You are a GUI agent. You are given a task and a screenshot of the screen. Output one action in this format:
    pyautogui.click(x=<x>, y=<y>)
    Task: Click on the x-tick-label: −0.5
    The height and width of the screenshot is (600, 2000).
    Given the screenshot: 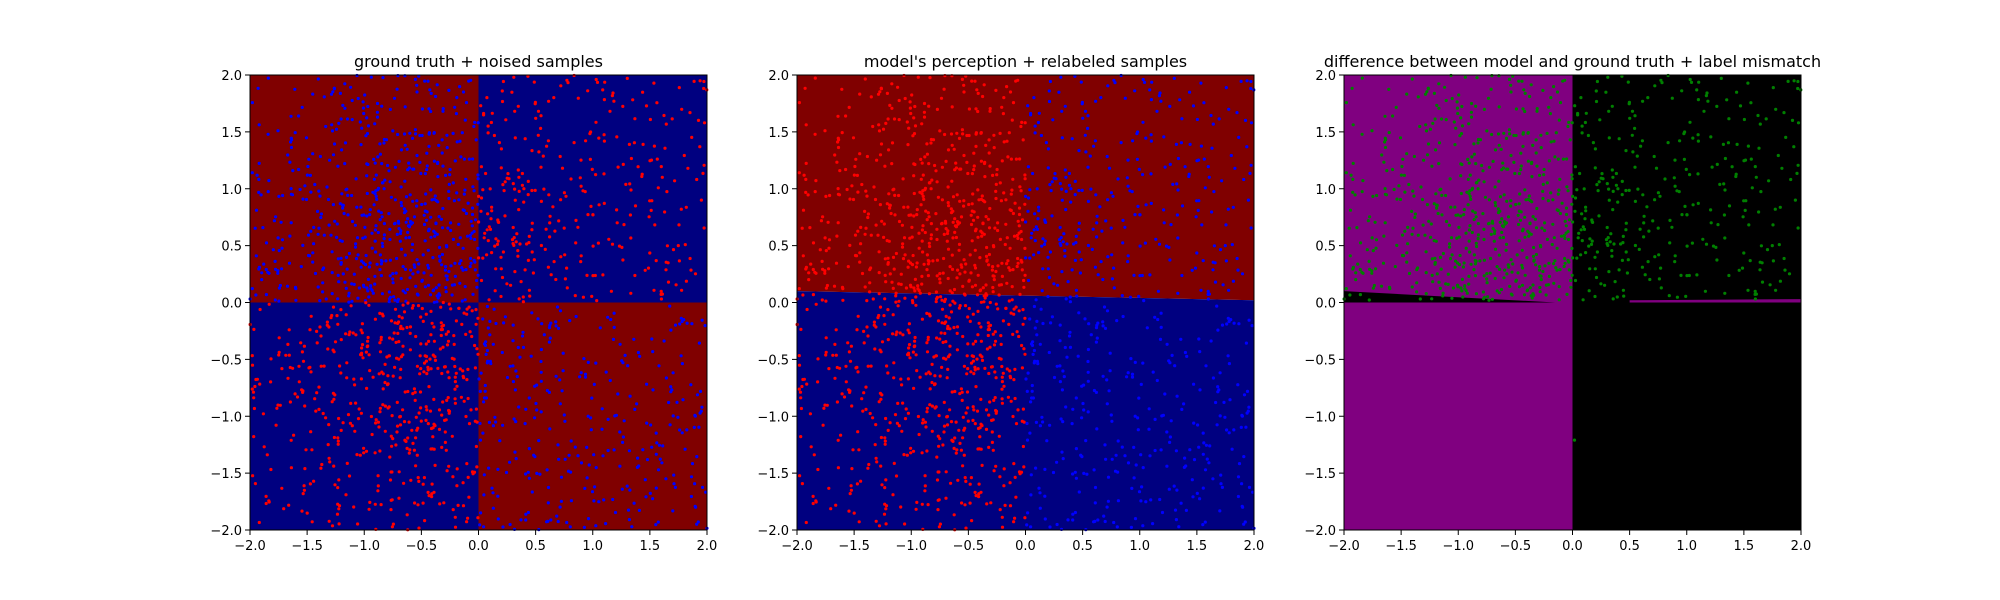 What is the action you would take?
    pyautogui.click(x=1516, y=546)
    